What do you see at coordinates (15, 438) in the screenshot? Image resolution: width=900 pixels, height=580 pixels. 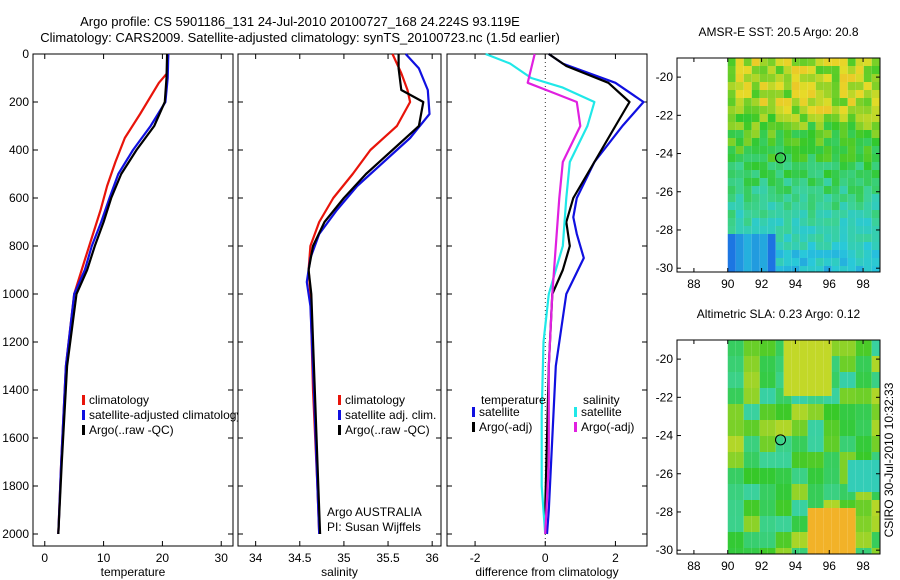 I see `y-tick-label: 1600` at bounding box center [15, 438].